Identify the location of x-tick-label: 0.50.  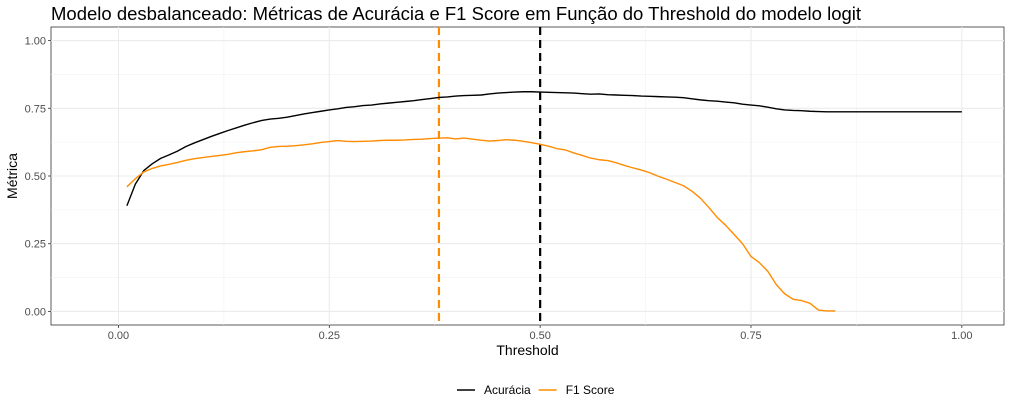
(539, 336).